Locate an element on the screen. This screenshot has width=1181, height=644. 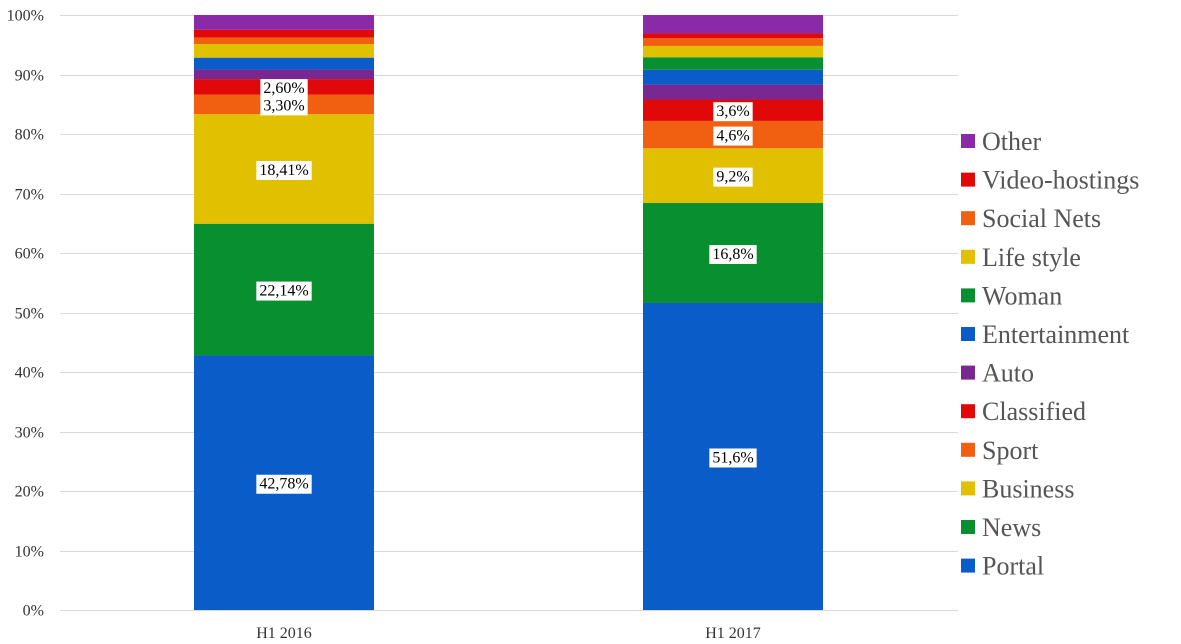
legend-item-video-hostings: Video-hostings is located at coordinates (1050, 180).